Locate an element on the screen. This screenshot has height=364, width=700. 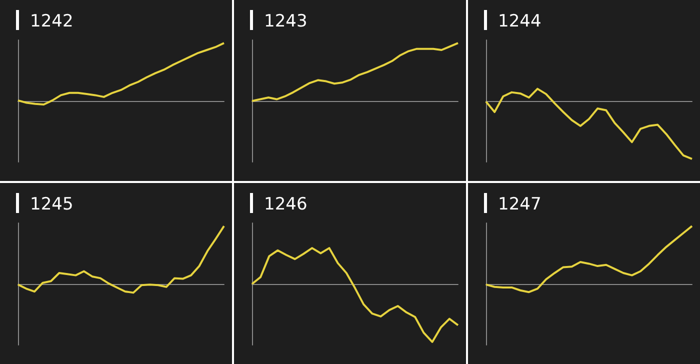
chart-title: 1245 is located at coordinates (52, 204).